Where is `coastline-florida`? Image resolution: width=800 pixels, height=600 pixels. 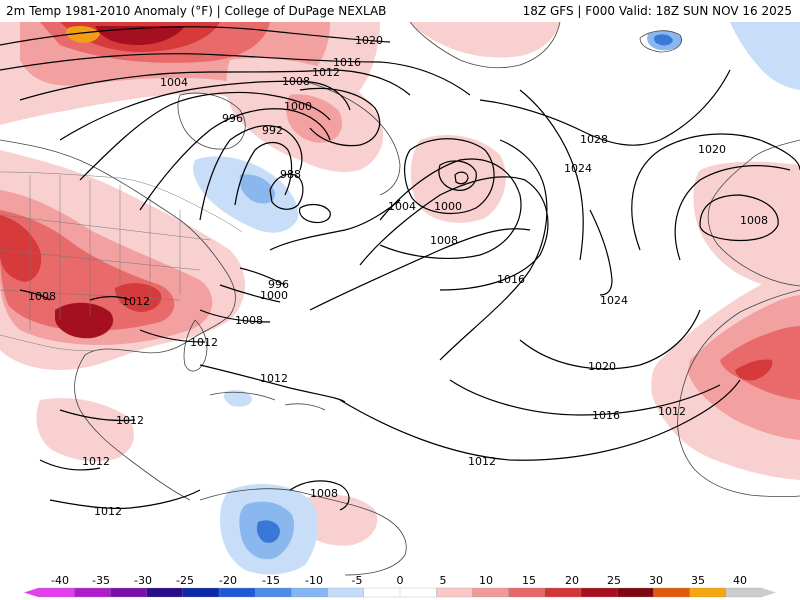 coastline-florida is located at coordinates (195, 345).